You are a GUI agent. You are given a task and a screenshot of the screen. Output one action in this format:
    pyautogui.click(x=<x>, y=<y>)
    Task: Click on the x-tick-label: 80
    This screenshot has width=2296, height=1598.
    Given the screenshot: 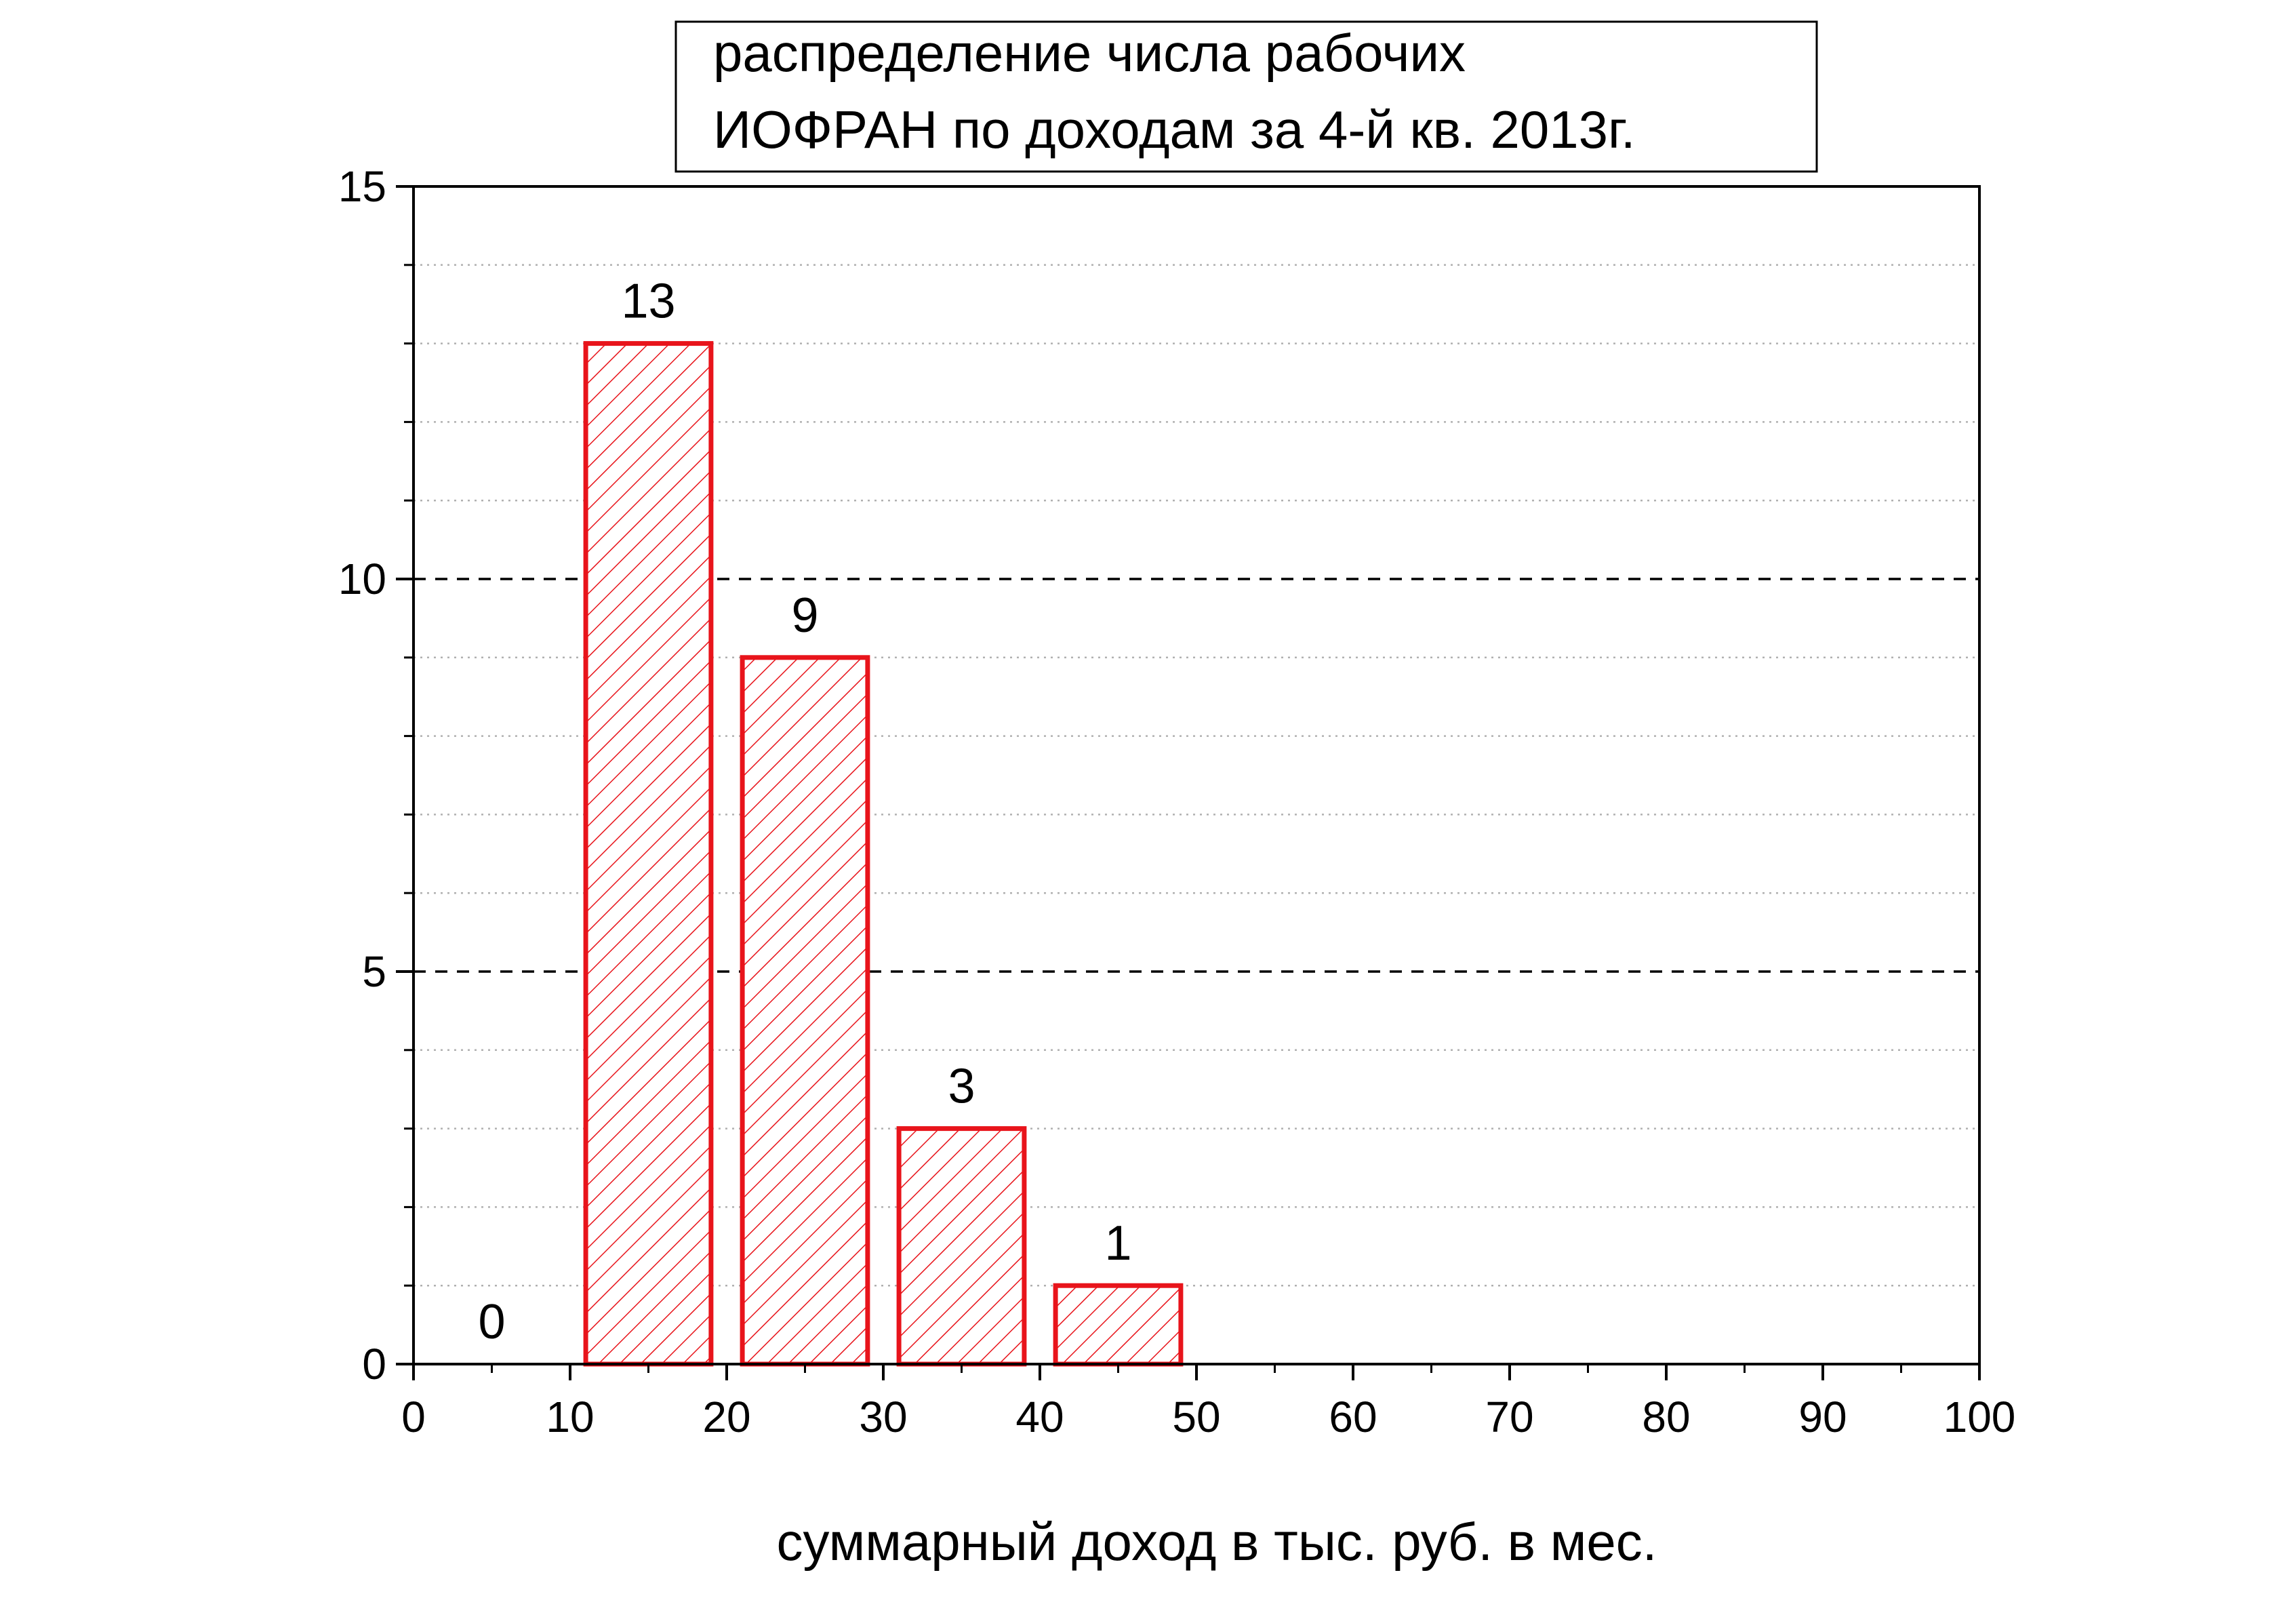 What is the action you would take?
    pyautogui.click(x=1666, y=1417)
    